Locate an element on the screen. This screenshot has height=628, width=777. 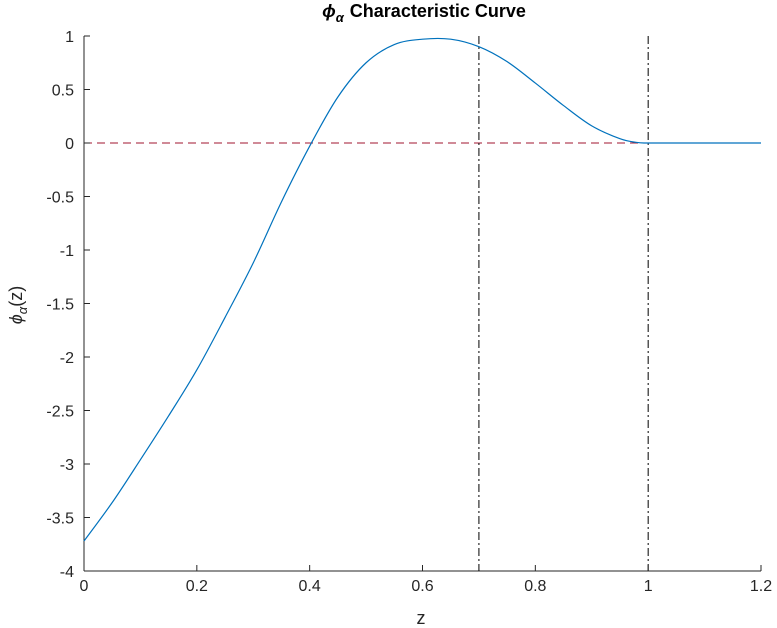
y-tick-label: -2.5 is located at coordinates (60, 412).